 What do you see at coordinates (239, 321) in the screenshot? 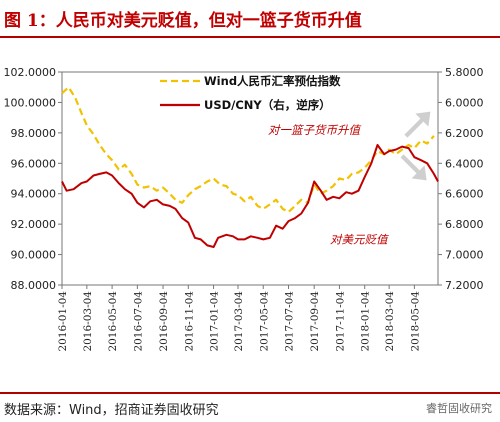
I see `x-axis-tick-label: 2017-03-04` at bounding box center [239, 321].